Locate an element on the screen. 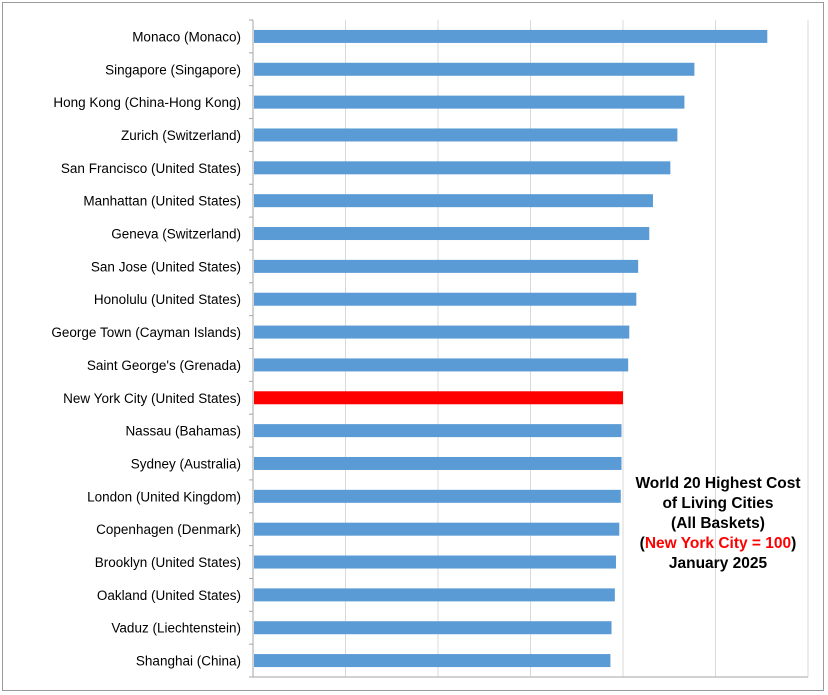 The height and width of the screenshot is (695, 828). title-paren-open: ( is located at coordinates (642, 543).